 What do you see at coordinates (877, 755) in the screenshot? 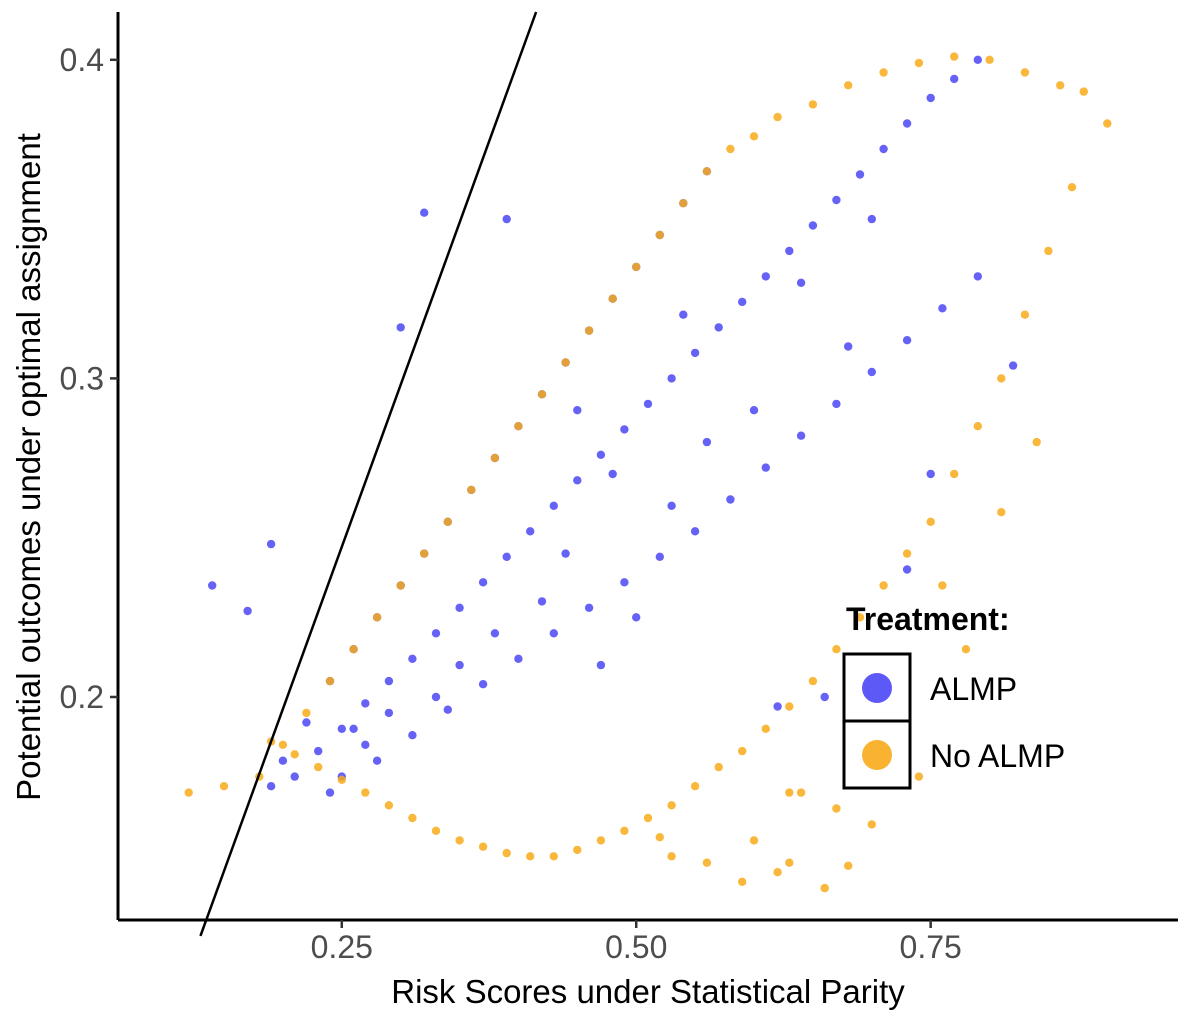
I see `legend-dot-no-almp` at bounding box center [877, 755].